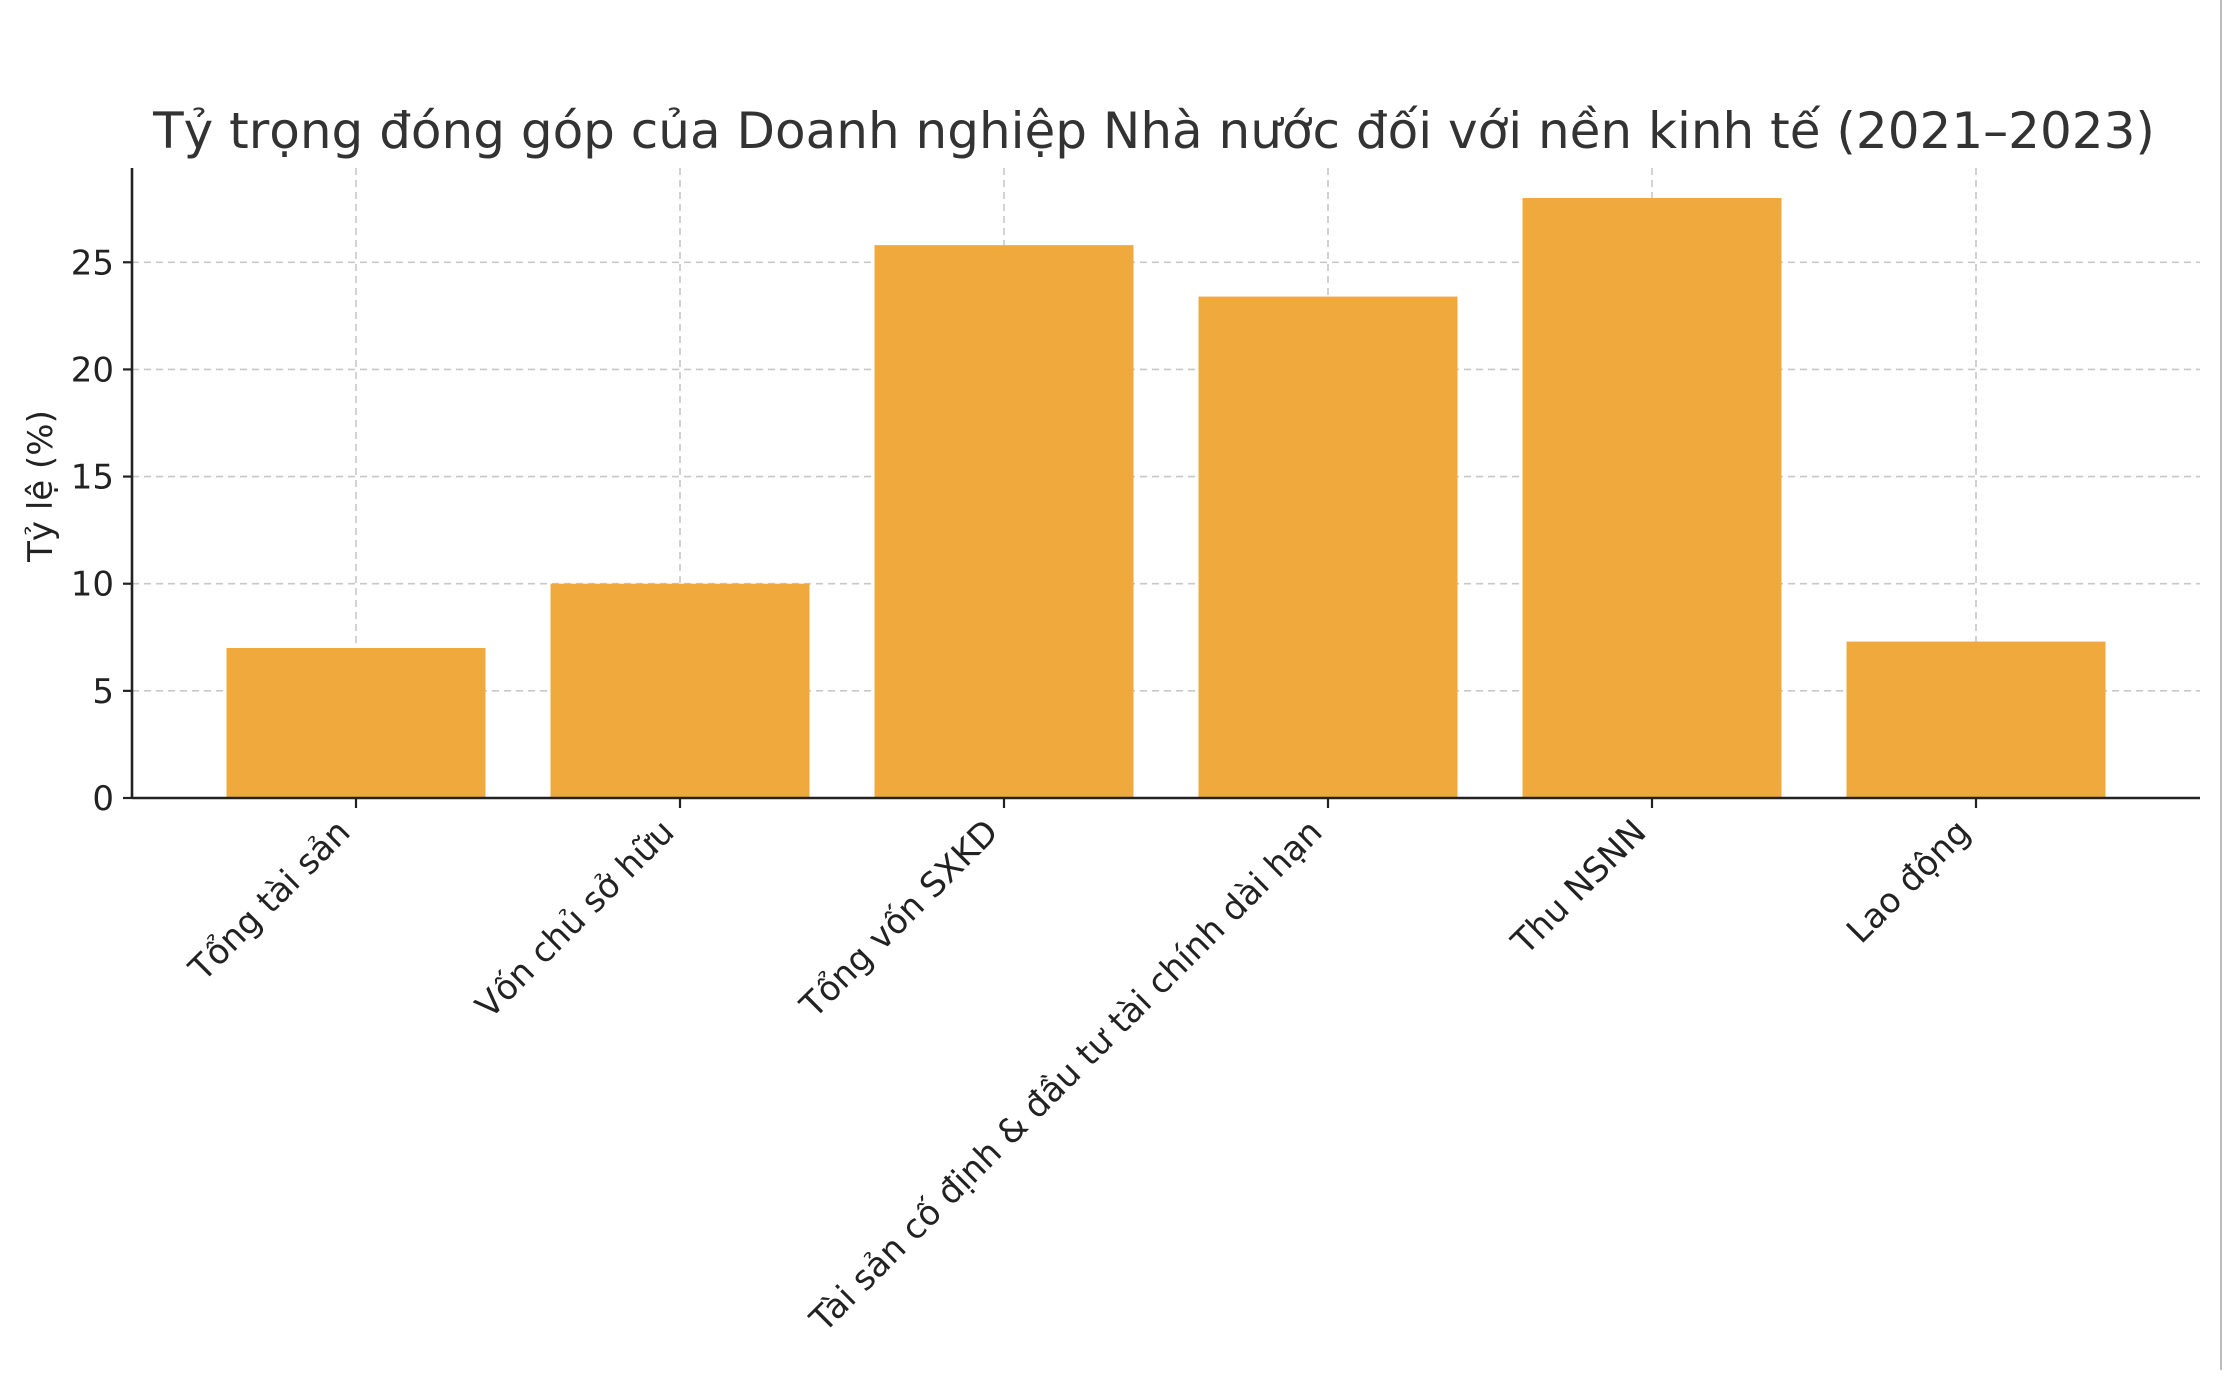 The image size is (2226, 1394). What do you see at coordinates (270, 901) in the screenshot?
I see `x-tick-label: Tổng tài sản` at bounding box center [270, 901].